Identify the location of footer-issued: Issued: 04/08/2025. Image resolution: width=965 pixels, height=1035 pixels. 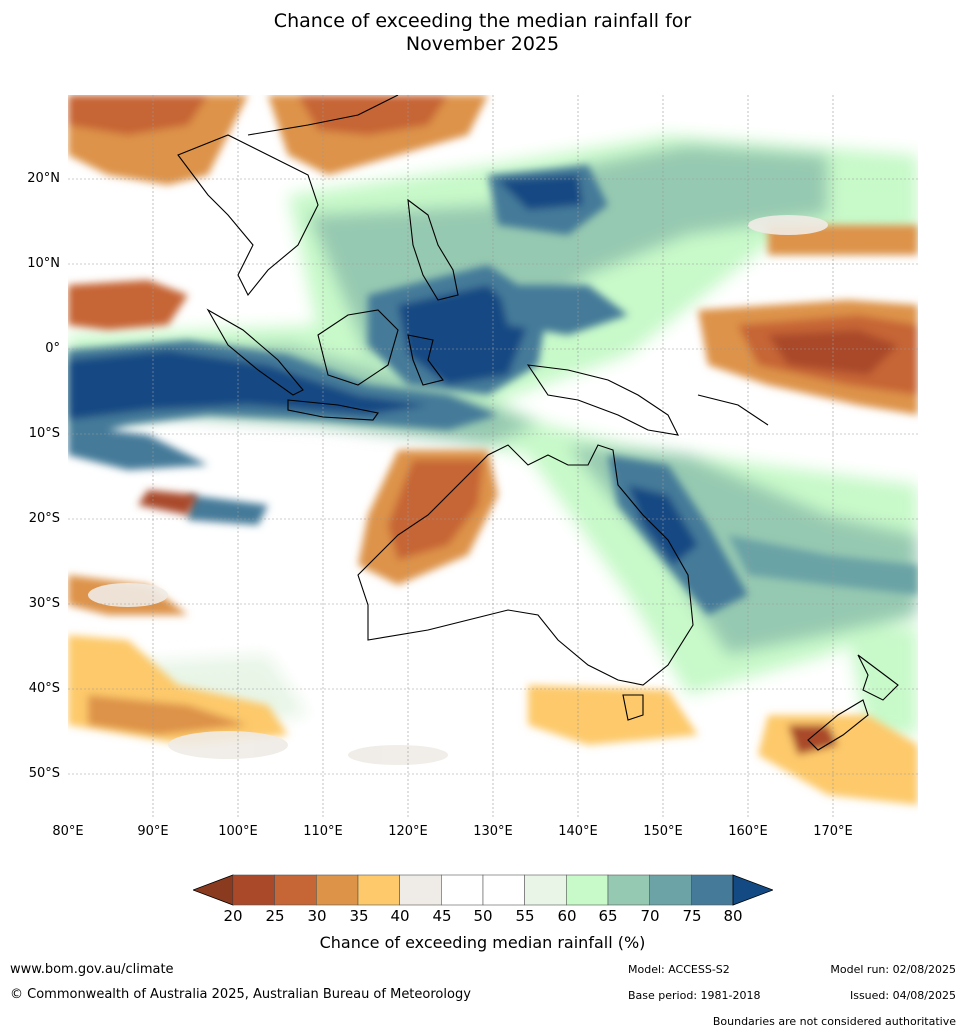
(902, 995).